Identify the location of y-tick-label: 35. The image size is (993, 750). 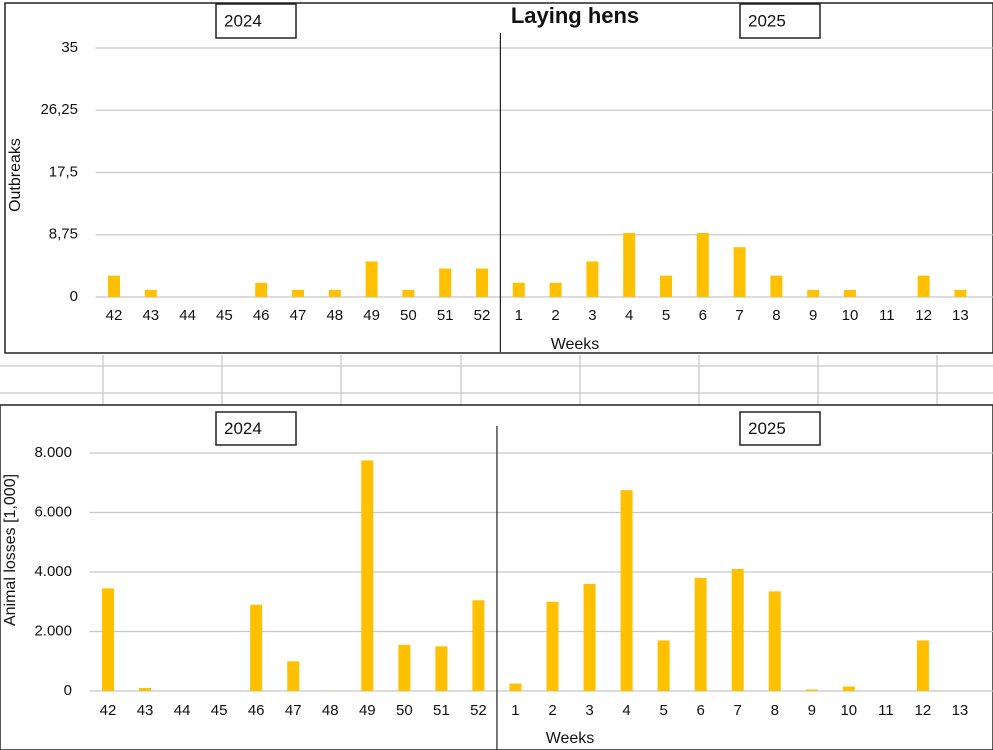
(69, 47).